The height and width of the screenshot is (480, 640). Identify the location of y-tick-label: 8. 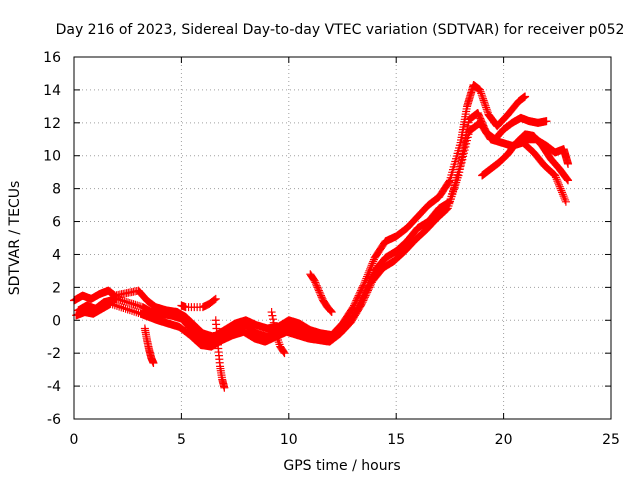
(56, 190).